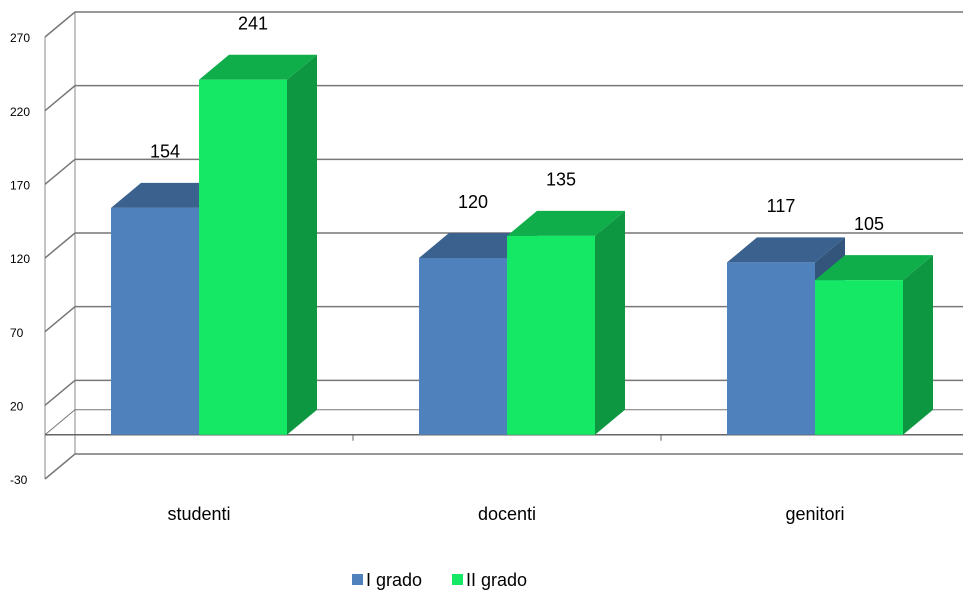  What do you see at coordinates (496, 580) in the screenshot?
I see `legend-label: II grado` at bounding box center [496, 580].